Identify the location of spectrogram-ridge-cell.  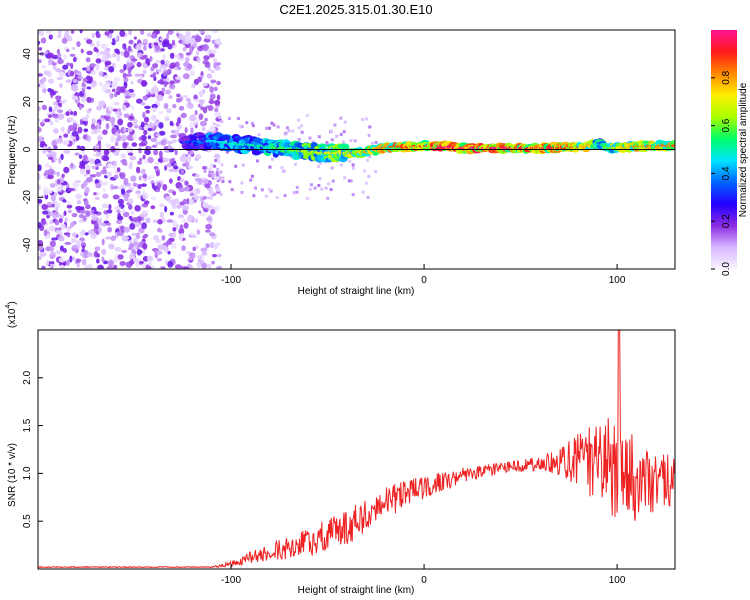
(226, 137).